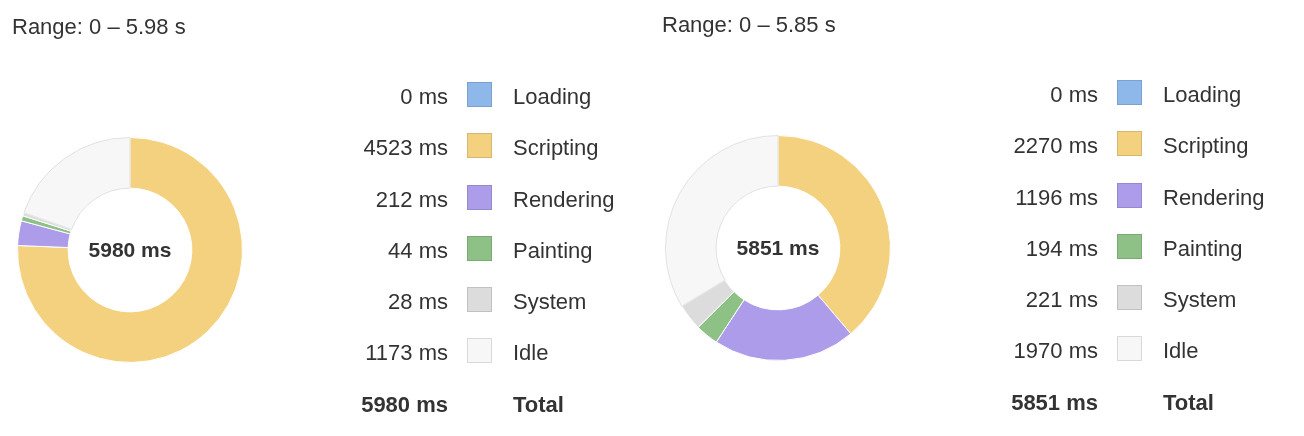 The height and width of the screenshot is (436, 1304). What do you see at coordinates (1055, 146) in the screenshot?
I see `data-label: 2270 ms` at bounding box center [1055, 146].